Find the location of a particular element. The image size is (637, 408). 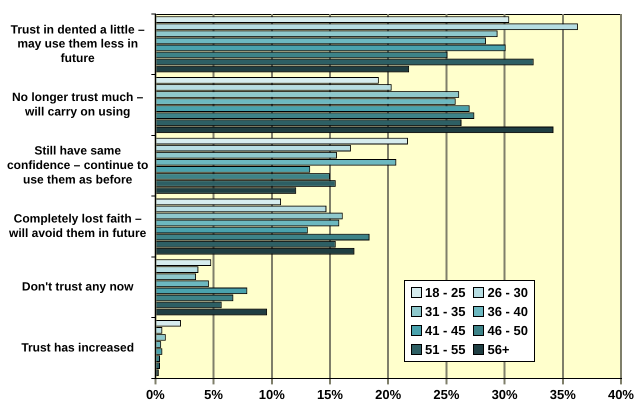

legend-label: 26 - 30 is located at coordinates (507, 292).